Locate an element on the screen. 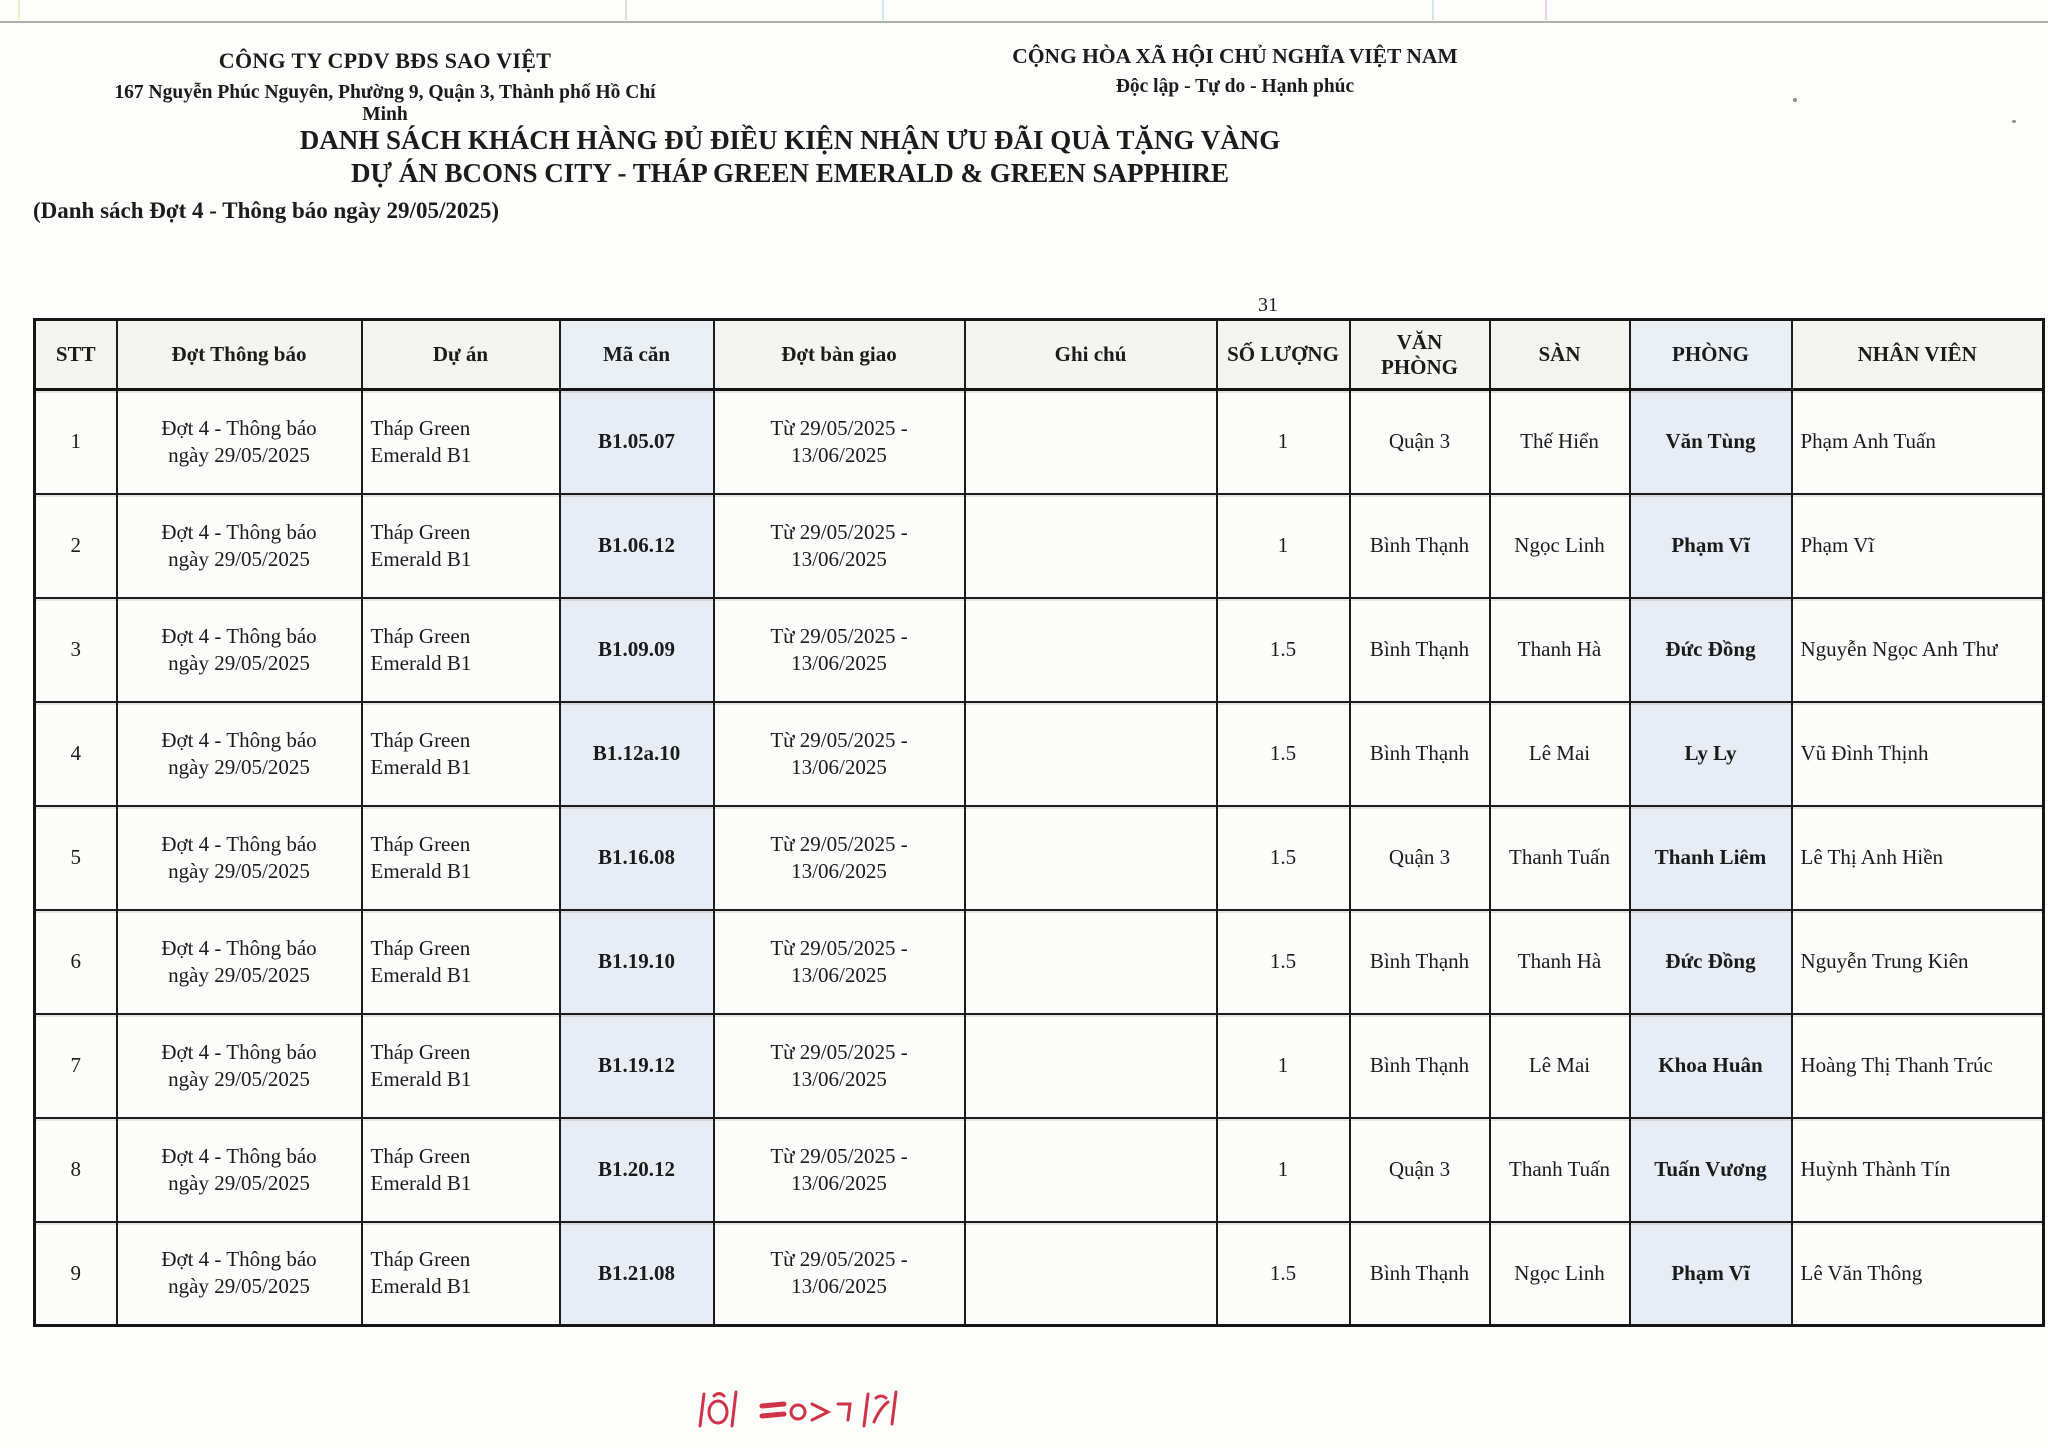 This screenshot has height=1448, width=2048. cell-ma-can: B1.21.08 is located at coordinates (636, 1273).